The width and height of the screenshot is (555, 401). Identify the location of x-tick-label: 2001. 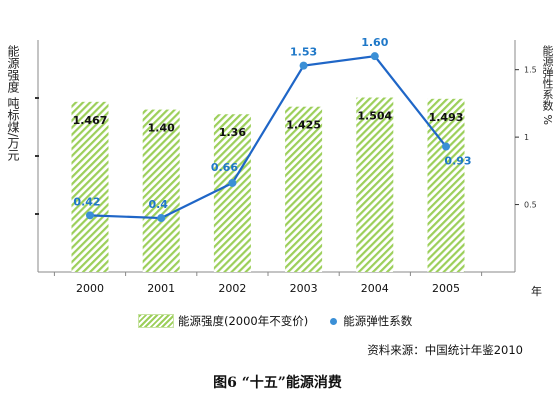
(161, 288).